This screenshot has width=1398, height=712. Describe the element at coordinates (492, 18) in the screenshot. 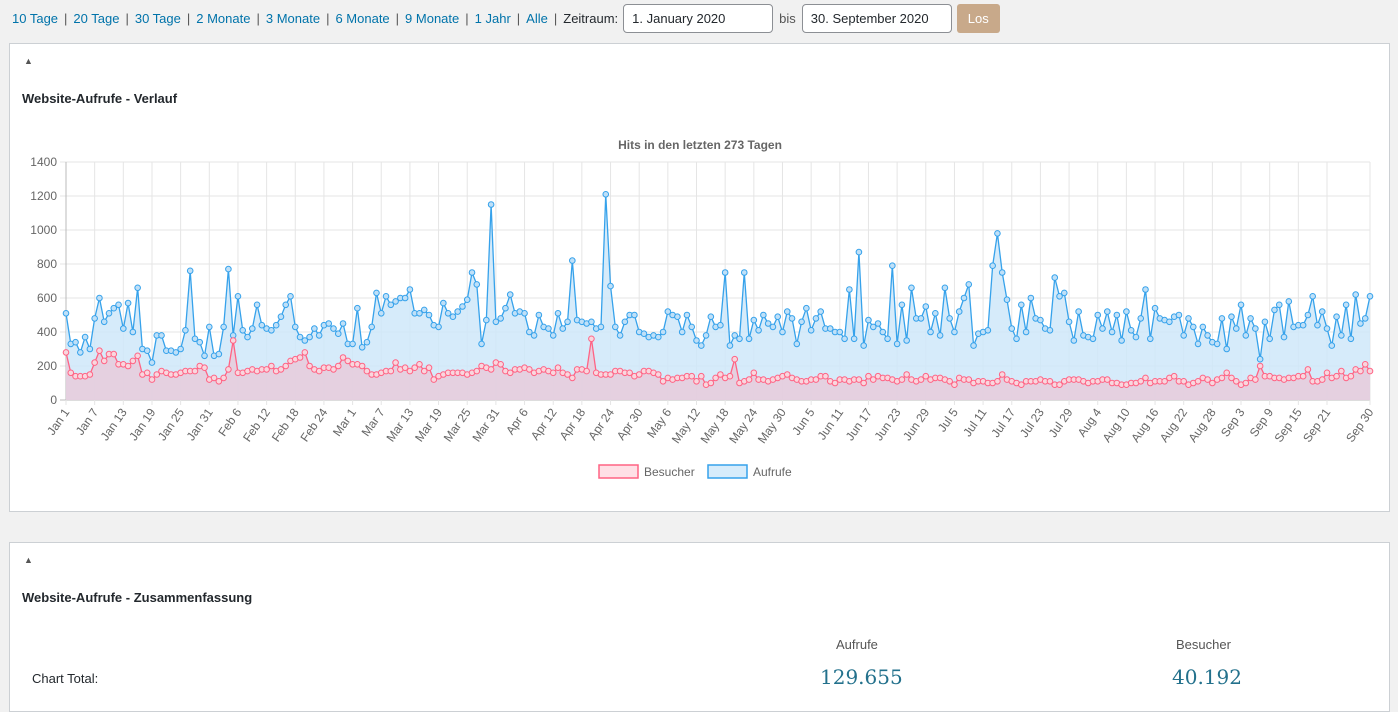

I see `range-1-year-link: 1 Jahr` at that location.